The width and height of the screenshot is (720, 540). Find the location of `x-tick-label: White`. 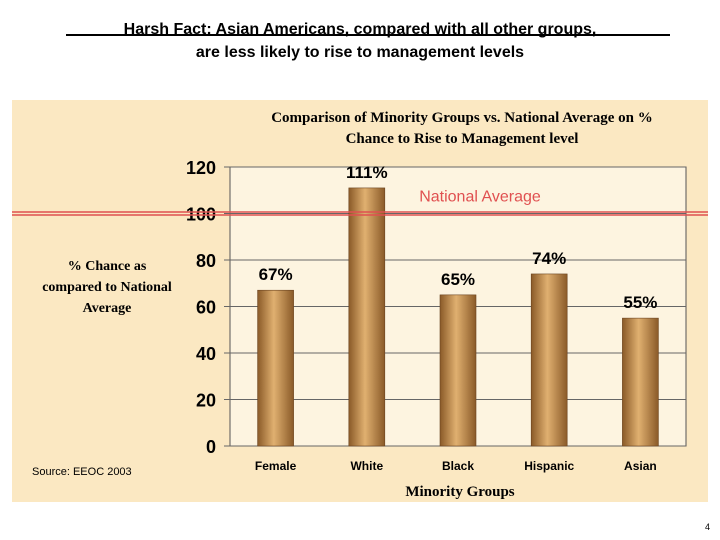

x-tick-label: White is located at coordinates (366, 466).